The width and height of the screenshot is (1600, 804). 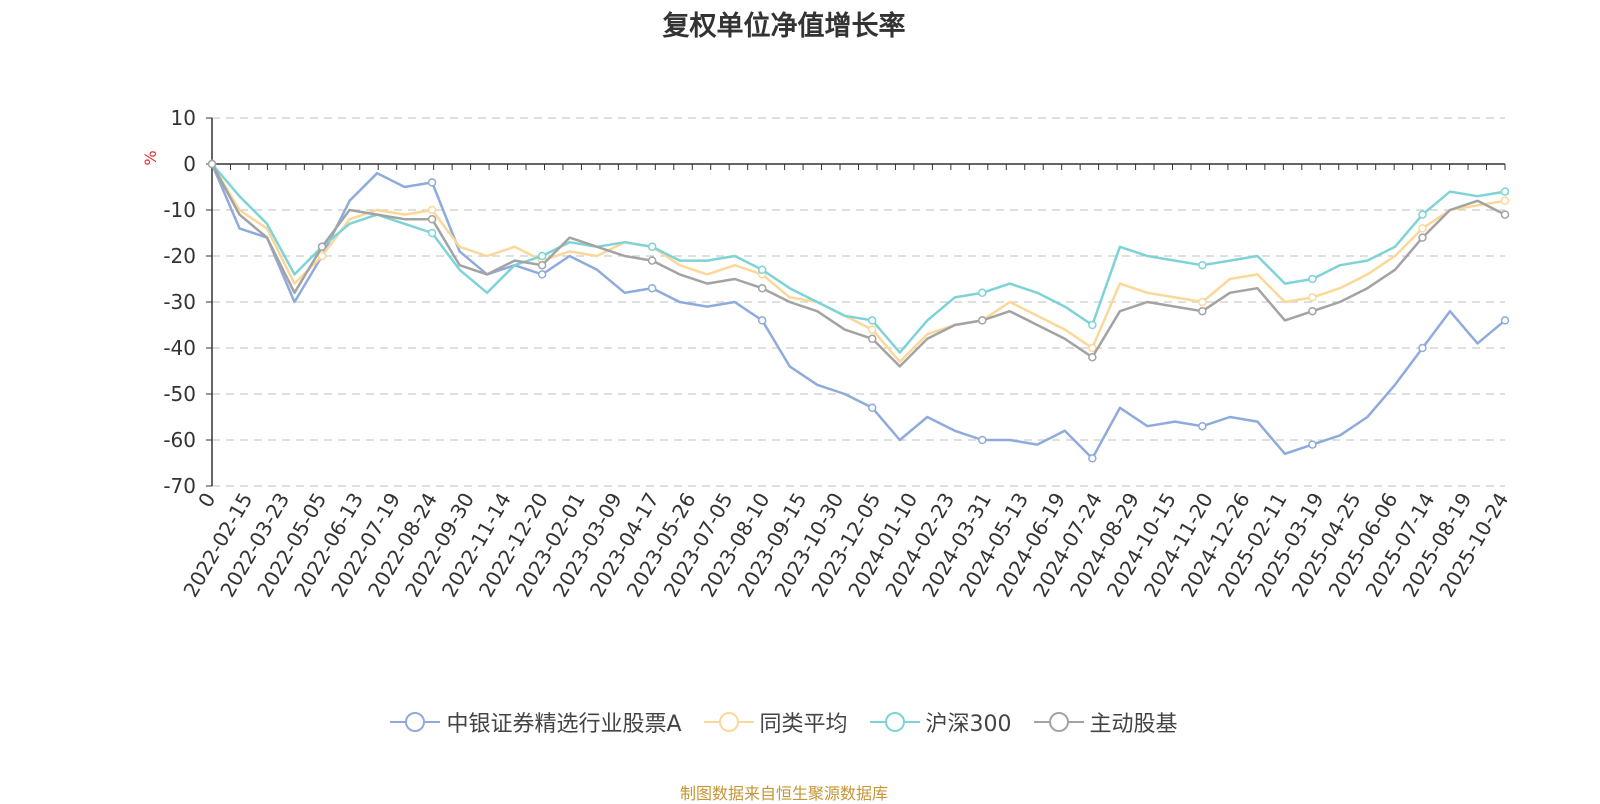 I want to click on chart-title: 复权单位净值增长率, so click(x=784, y=26).